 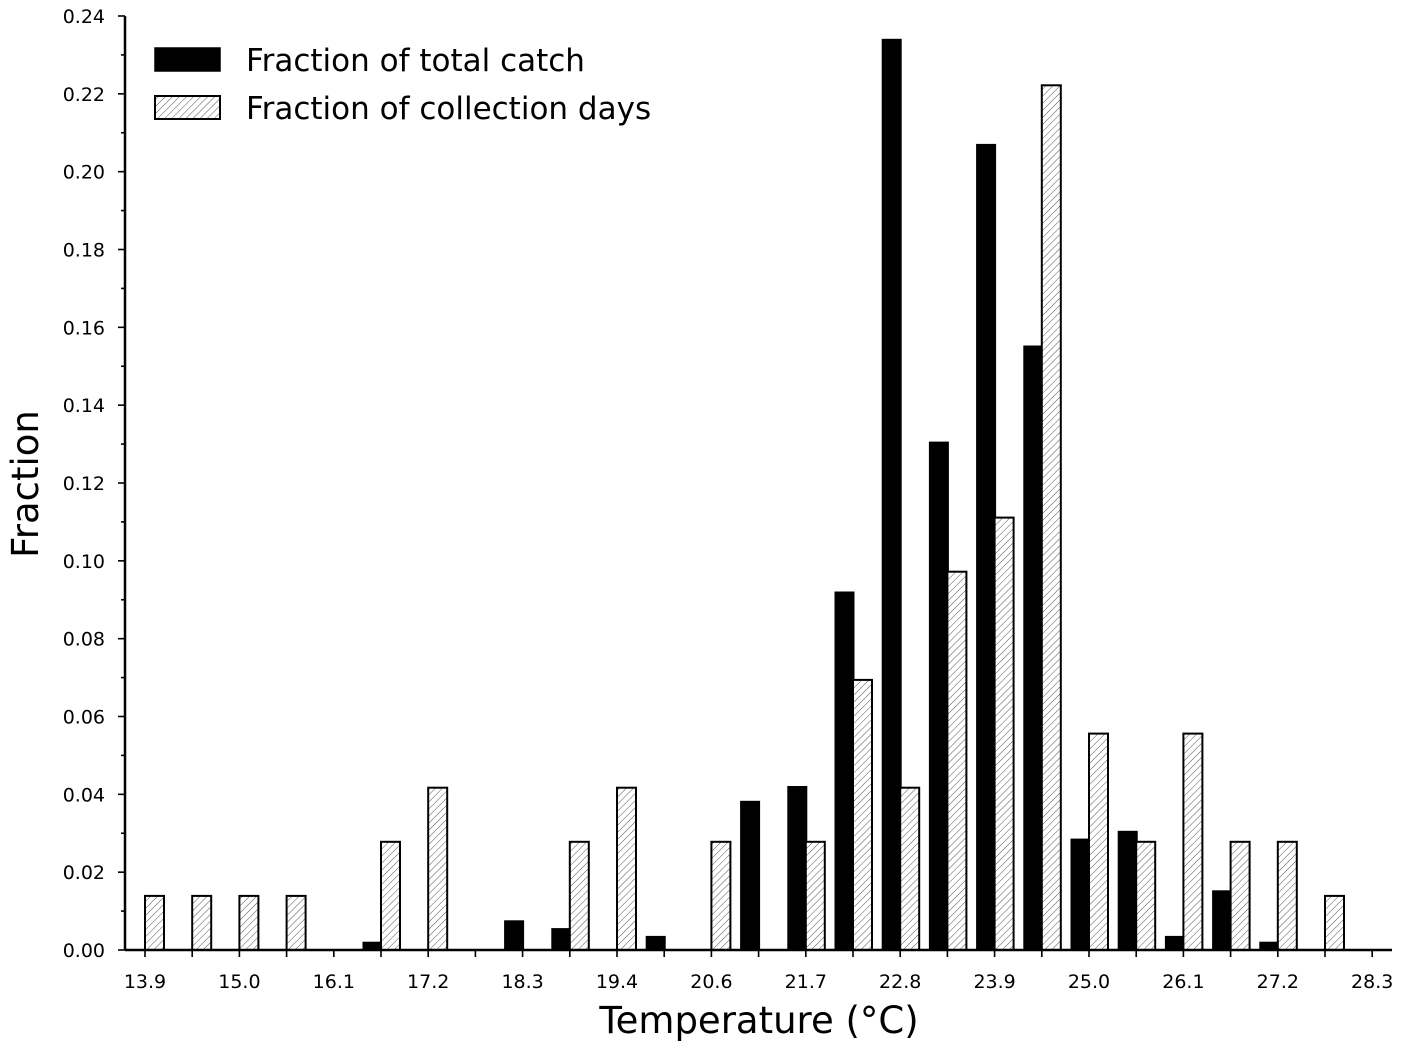 What do you see at coordinates (415, 61) in the screenshot?
I see `legend-label-total-catch: Fraction of total catch` at bounding box center [415, 61].